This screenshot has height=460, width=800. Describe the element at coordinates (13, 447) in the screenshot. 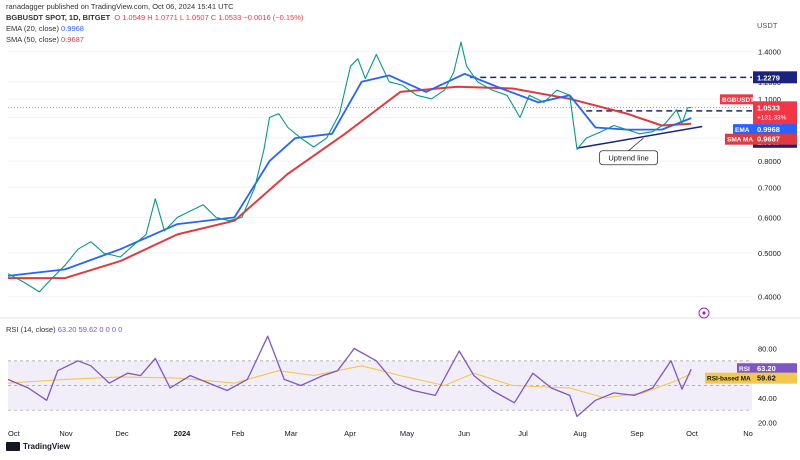

I see `tradingview-logo-icon` at that location.